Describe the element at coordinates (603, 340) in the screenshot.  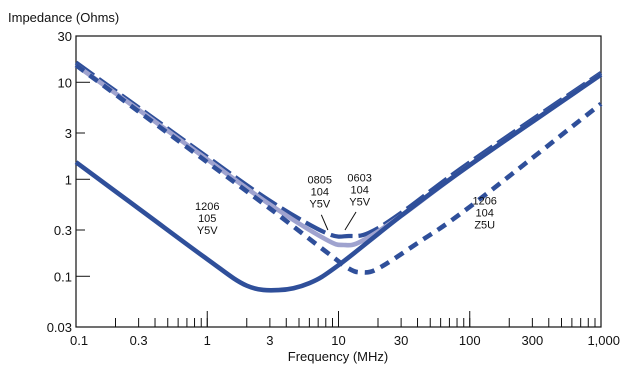
I see `x-tick-label: 1,000` at that location.